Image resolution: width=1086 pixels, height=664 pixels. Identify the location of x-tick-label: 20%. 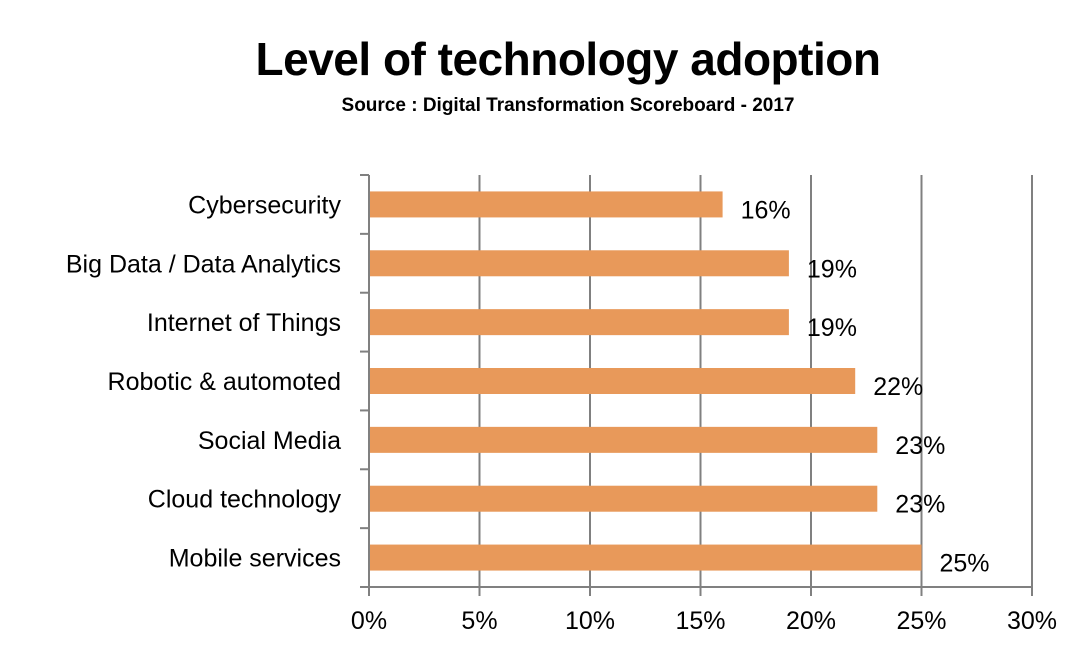
(811, 621).